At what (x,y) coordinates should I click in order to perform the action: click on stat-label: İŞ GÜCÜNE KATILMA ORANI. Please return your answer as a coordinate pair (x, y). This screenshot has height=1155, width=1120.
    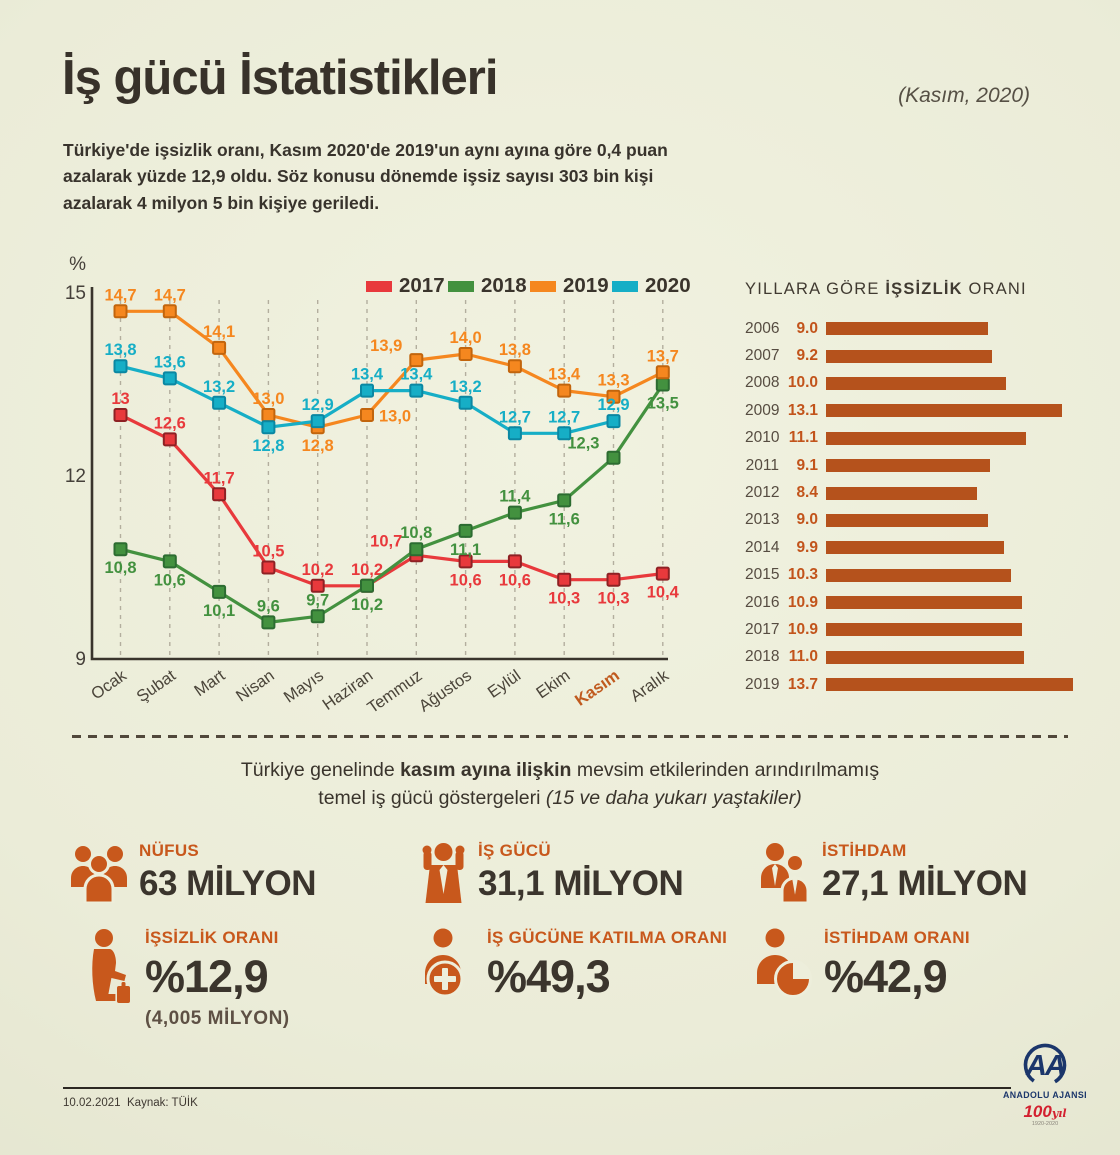
    Looking at the image, I should click on (607, 937).